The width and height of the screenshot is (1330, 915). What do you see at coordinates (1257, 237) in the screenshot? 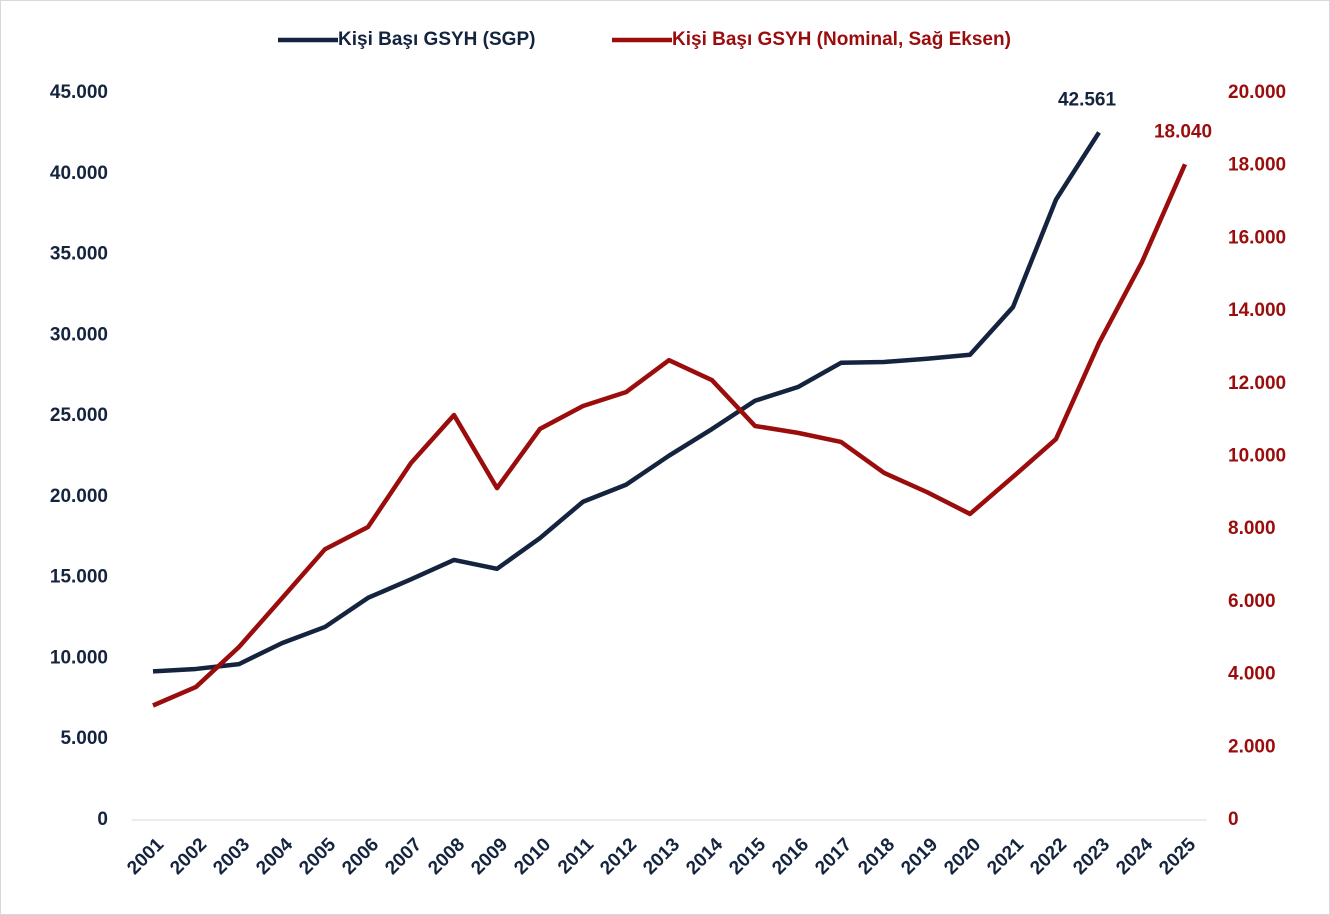
I see `y2-tick-label: 16.000` at bounding box center [1257, 237].